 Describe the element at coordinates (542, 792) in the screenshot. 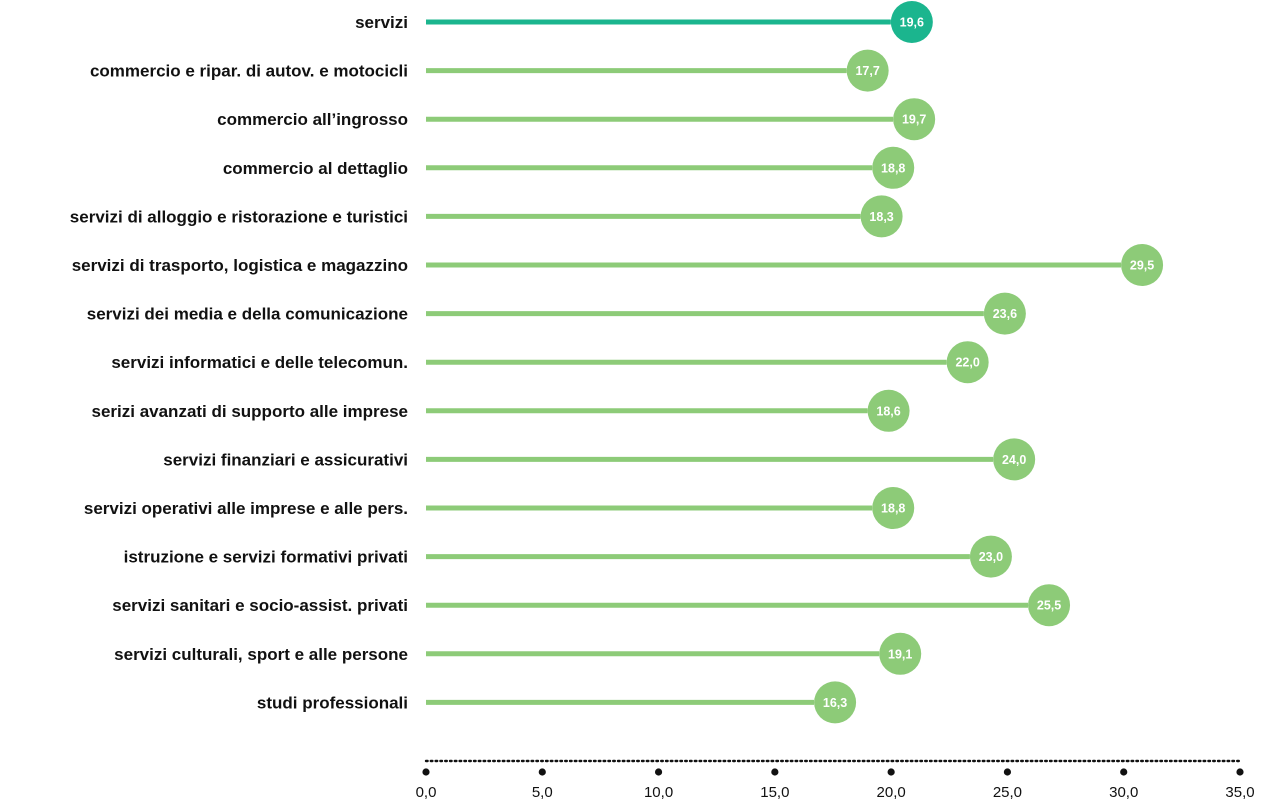

I see `x-tick-label: 5,0` at that location.